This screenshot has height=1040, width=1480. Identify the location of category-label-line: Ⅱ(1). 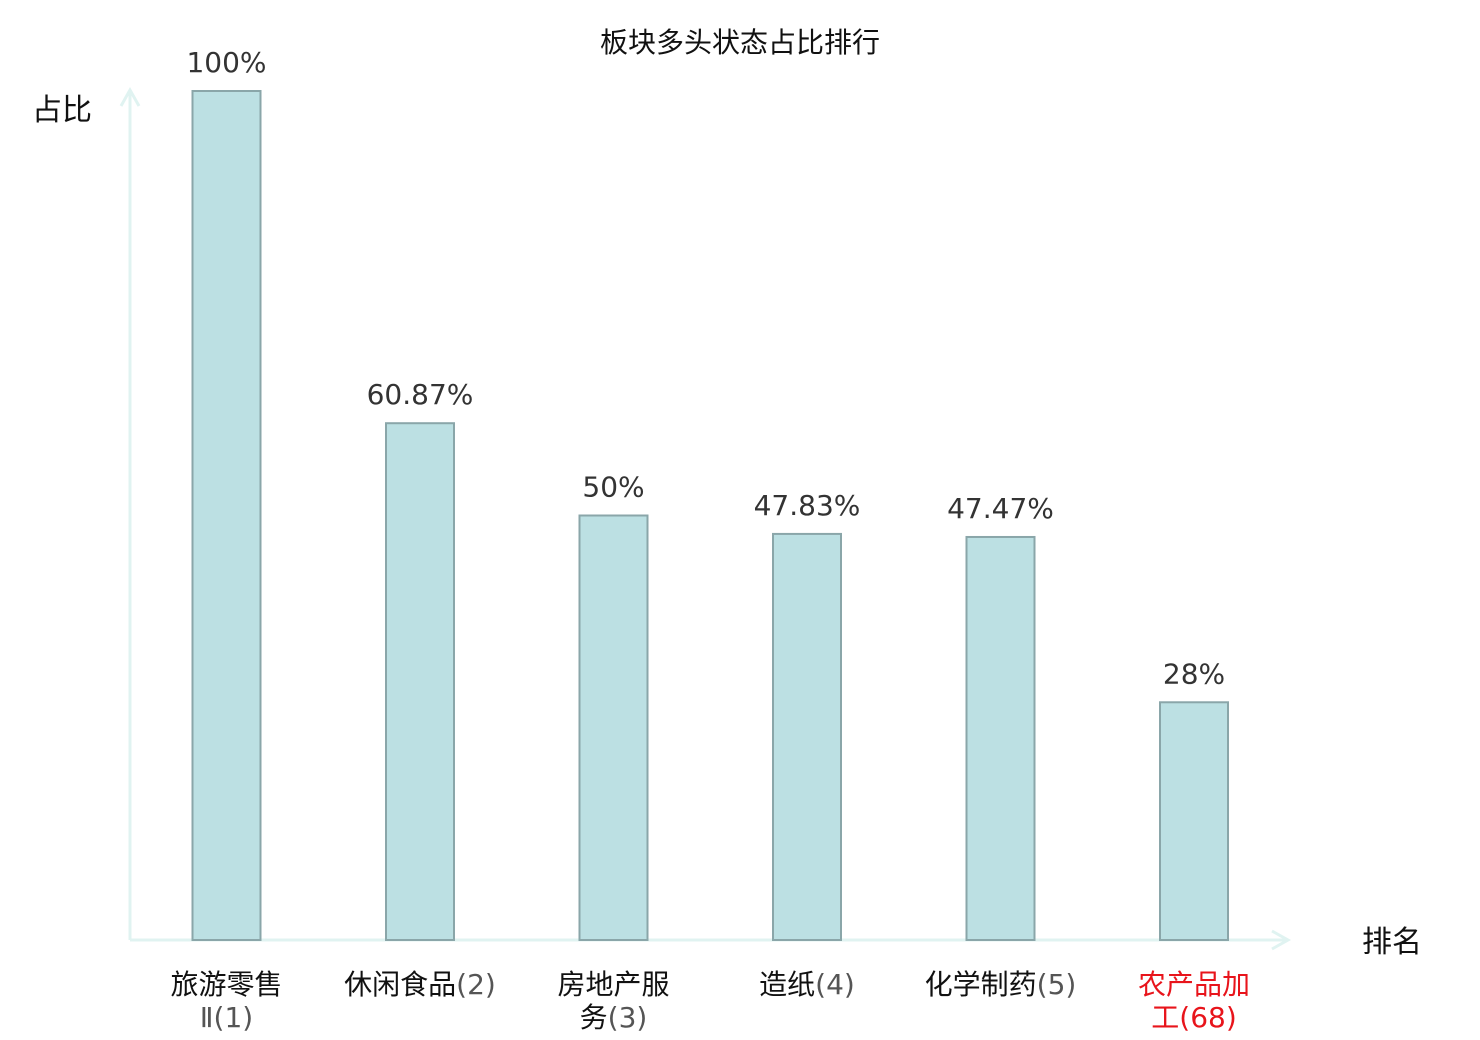
(226, 1017).